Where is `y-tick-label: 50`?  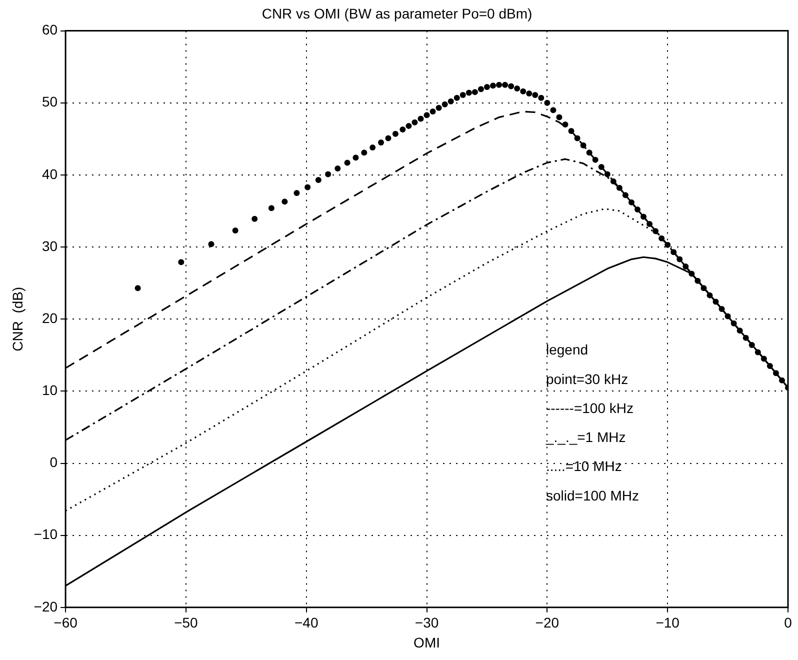
y-tick-label: 50 is located at coordinates (50, 102).